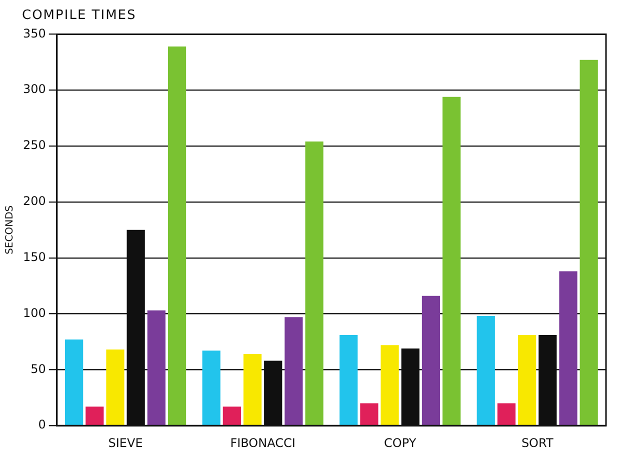 This screenshot has width=618, height=454. Describe the element at coordinates (10, 229) in the screenshot. I see `y-axis-title: SECONDS` at that location.